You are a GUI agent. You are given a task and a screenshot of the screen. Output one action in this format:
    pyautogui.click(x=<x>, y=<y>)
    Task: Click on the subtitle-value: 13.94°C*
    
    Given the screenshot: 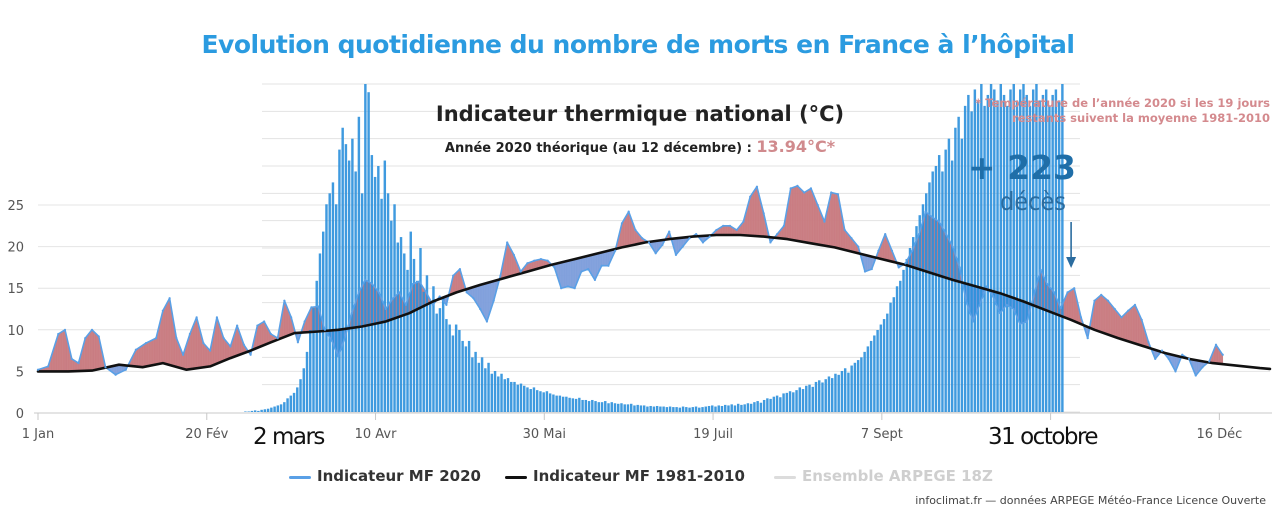 What is the action you would take?
    pyautogui.click(x=796, y=146)
    